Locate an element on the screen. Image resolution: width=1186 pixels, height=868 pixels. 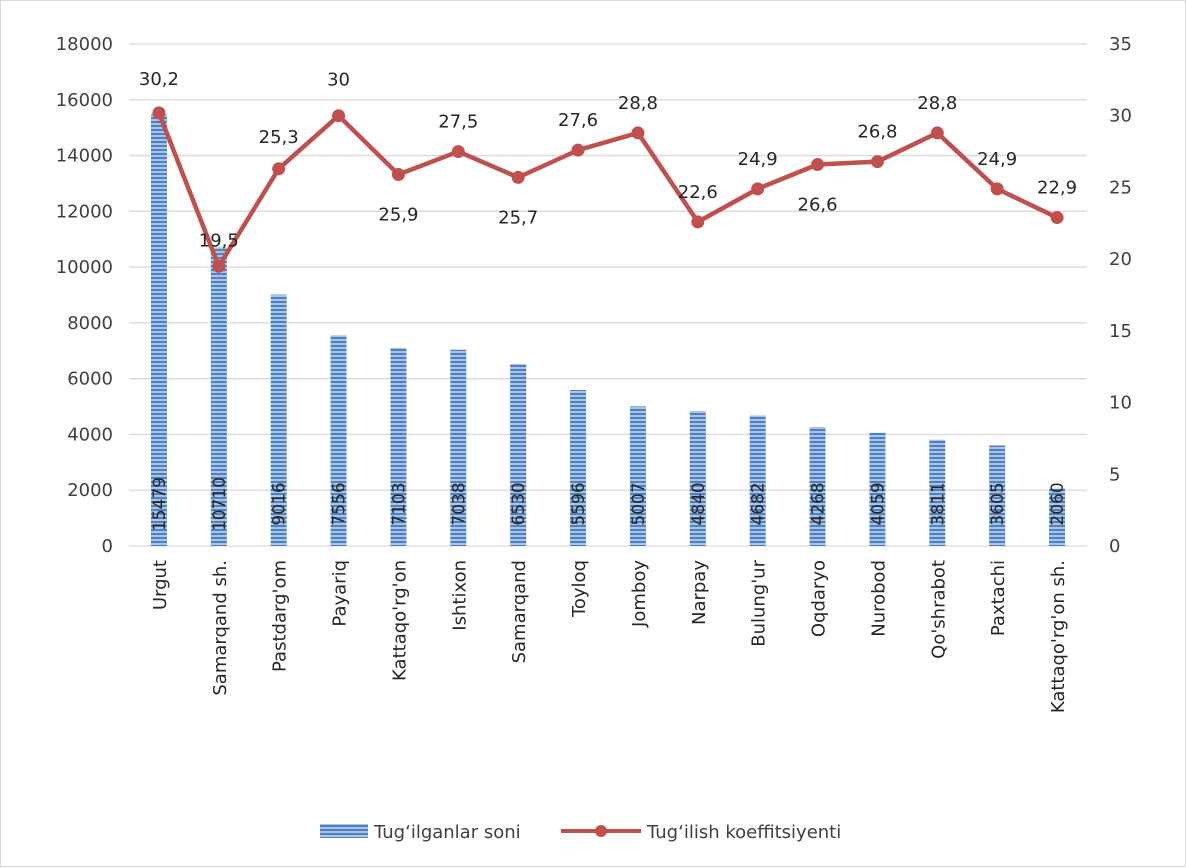
bar-data-label: 5007 is located at coordinates (639, 503).